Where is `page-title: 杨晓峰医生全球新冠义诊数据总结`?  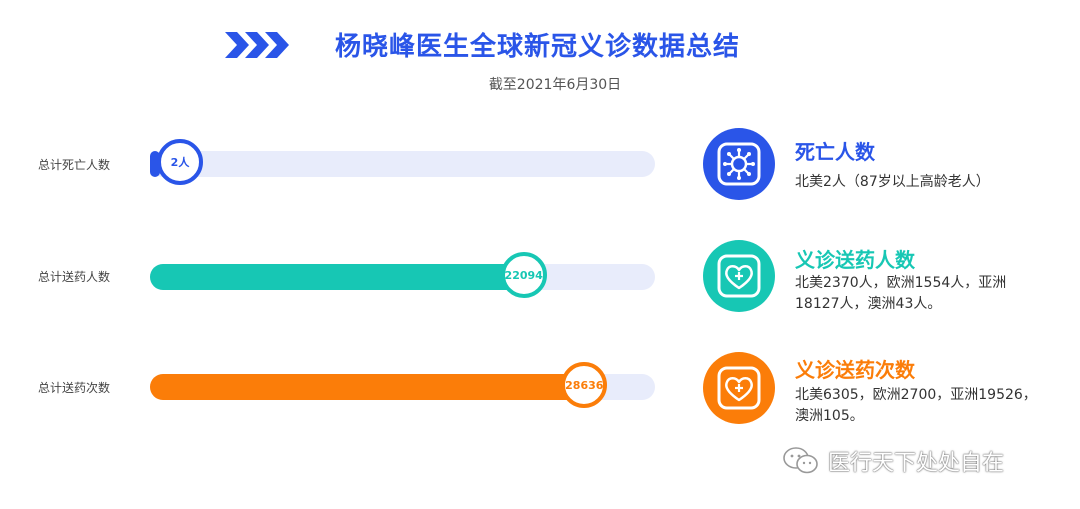 page-title: 杨晓峰医生全球新冠义诊数据总结 is located at coordinates (538, 47).